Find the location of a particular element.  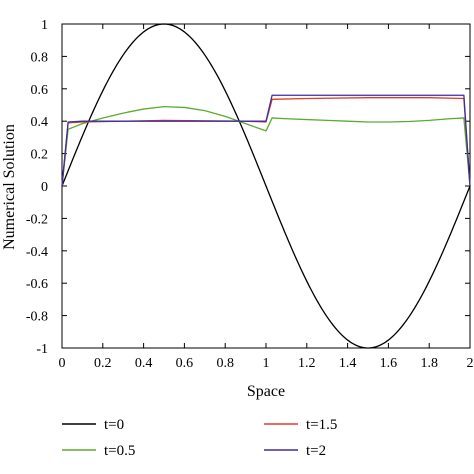

y-axis-title: Numerical Solution is located at coordinates (9, 187).